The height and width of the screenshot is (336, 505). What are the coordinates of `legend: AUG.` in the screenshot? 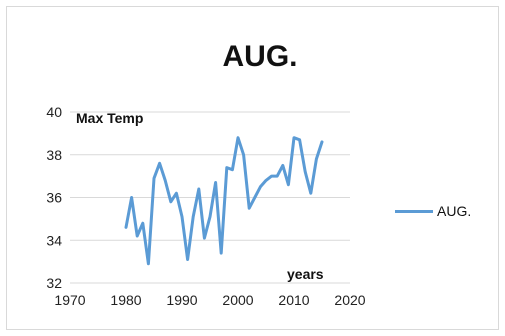 It's located at (433, 211).